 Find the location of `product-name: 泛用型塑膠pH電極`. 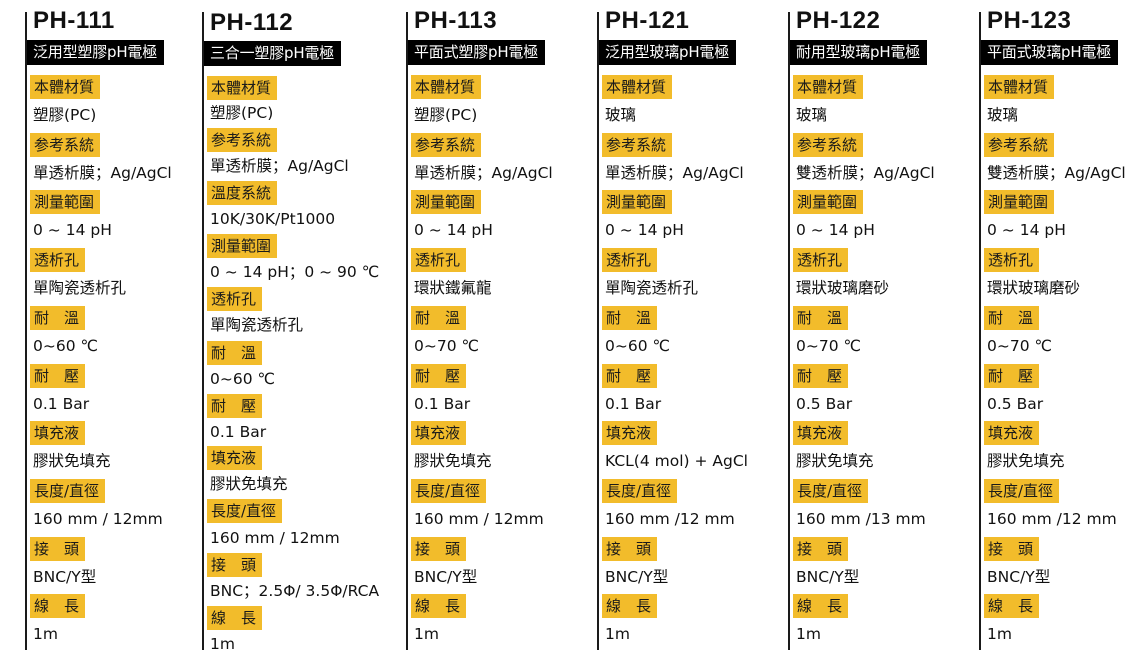

product-name: 泛用型塑膠pH電極 is located at coordinates (96, 52).